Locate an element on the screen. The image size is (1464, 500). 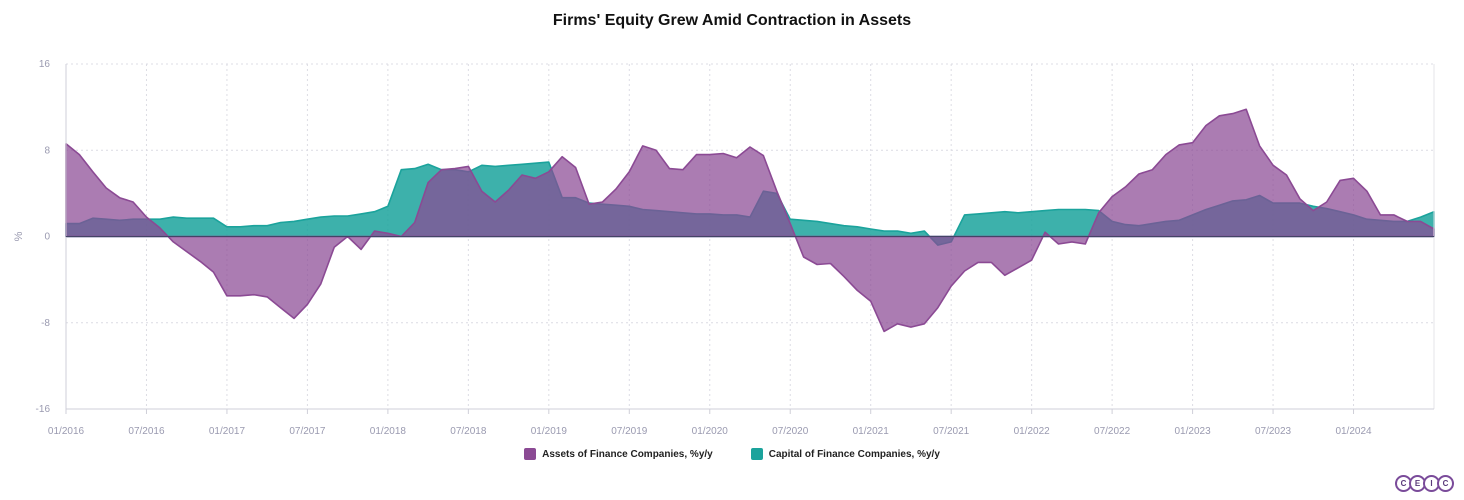
legend-item-capital: Capital of Finance Companies, %y/y is located at coordinates (845, 454).